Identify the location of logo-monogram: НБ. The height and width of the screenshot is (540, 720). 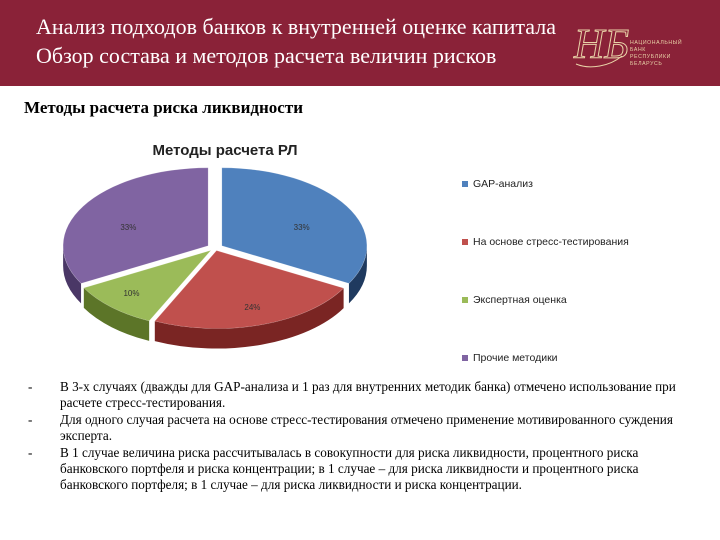
(601, 45).